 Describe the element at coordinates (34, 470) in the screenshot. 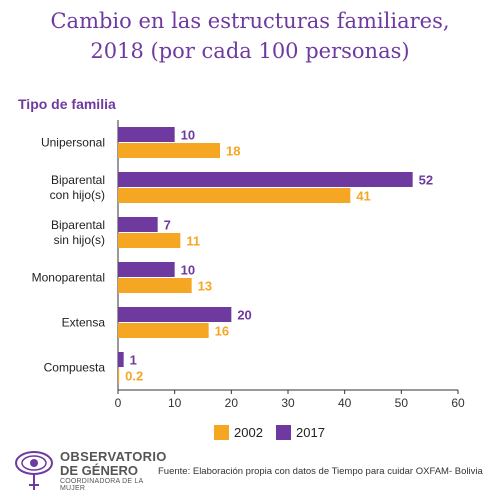

I see `eye-venus-icon` at that location.